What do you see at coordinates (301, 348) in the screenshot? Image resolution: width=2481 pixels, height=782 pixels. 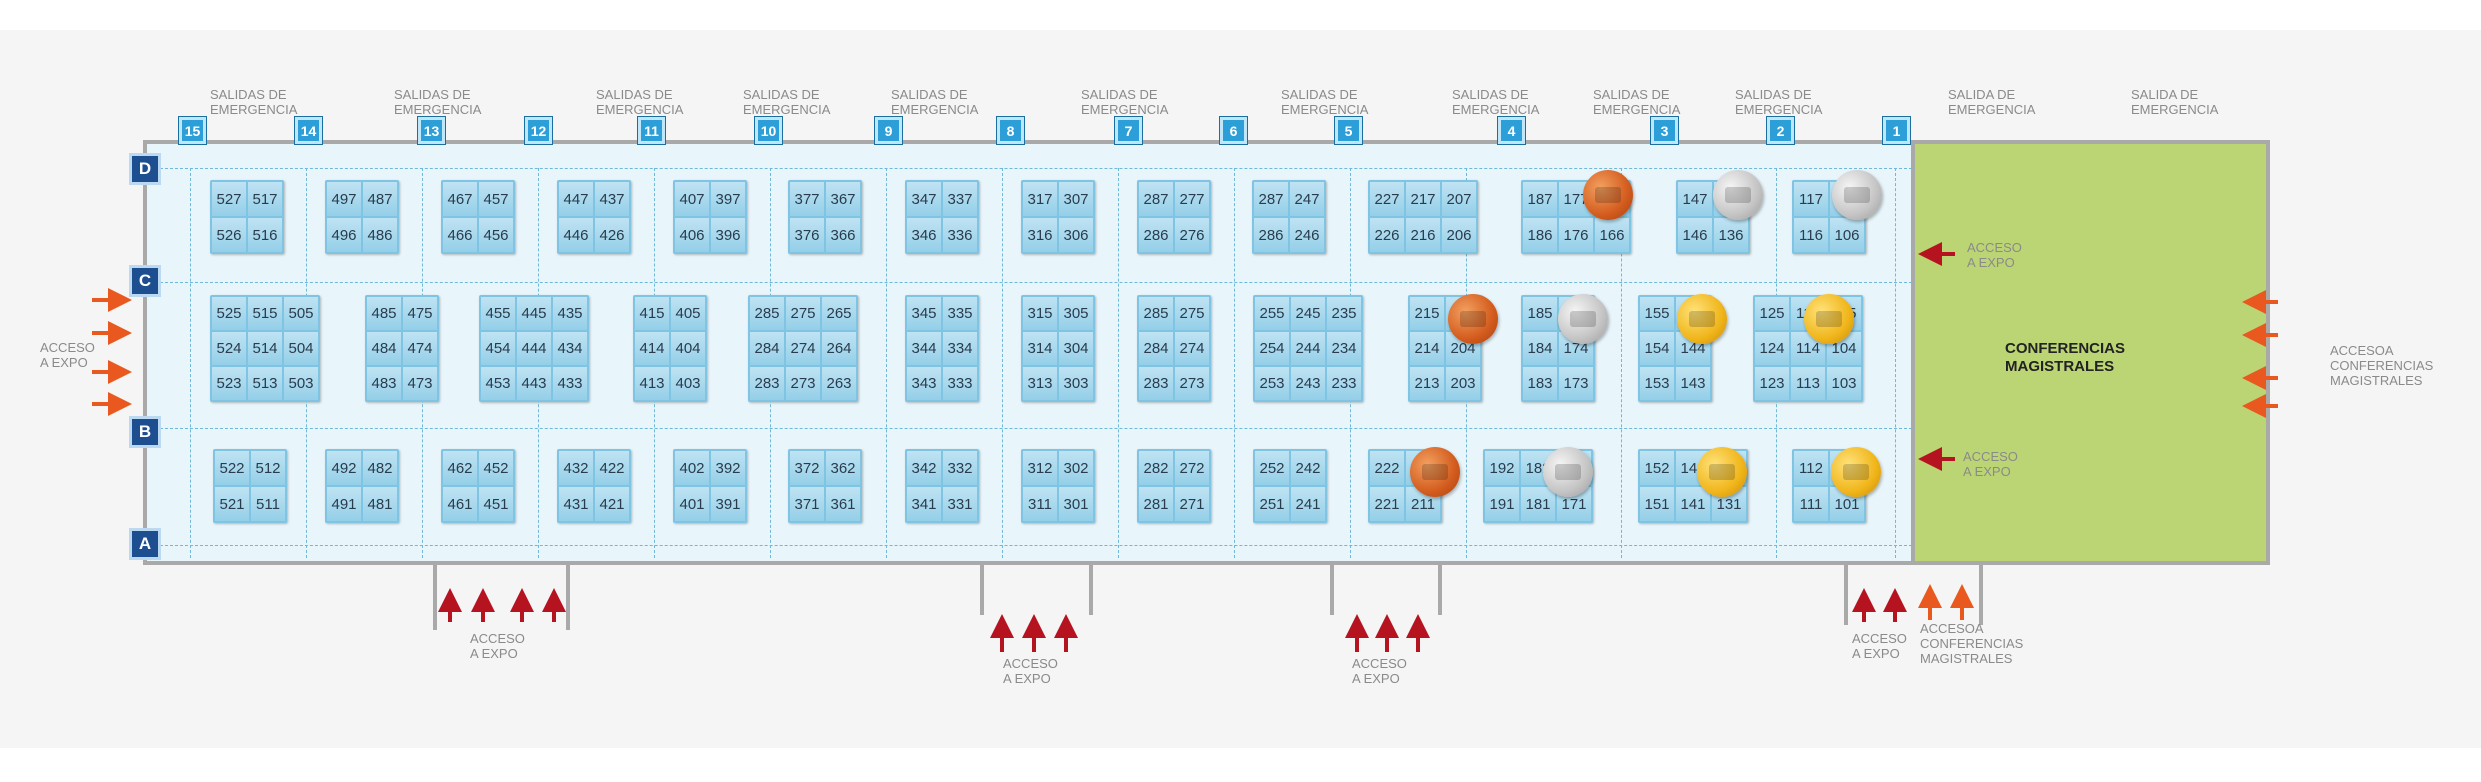 I see `booth: 504` at bounding box center [301, 348].